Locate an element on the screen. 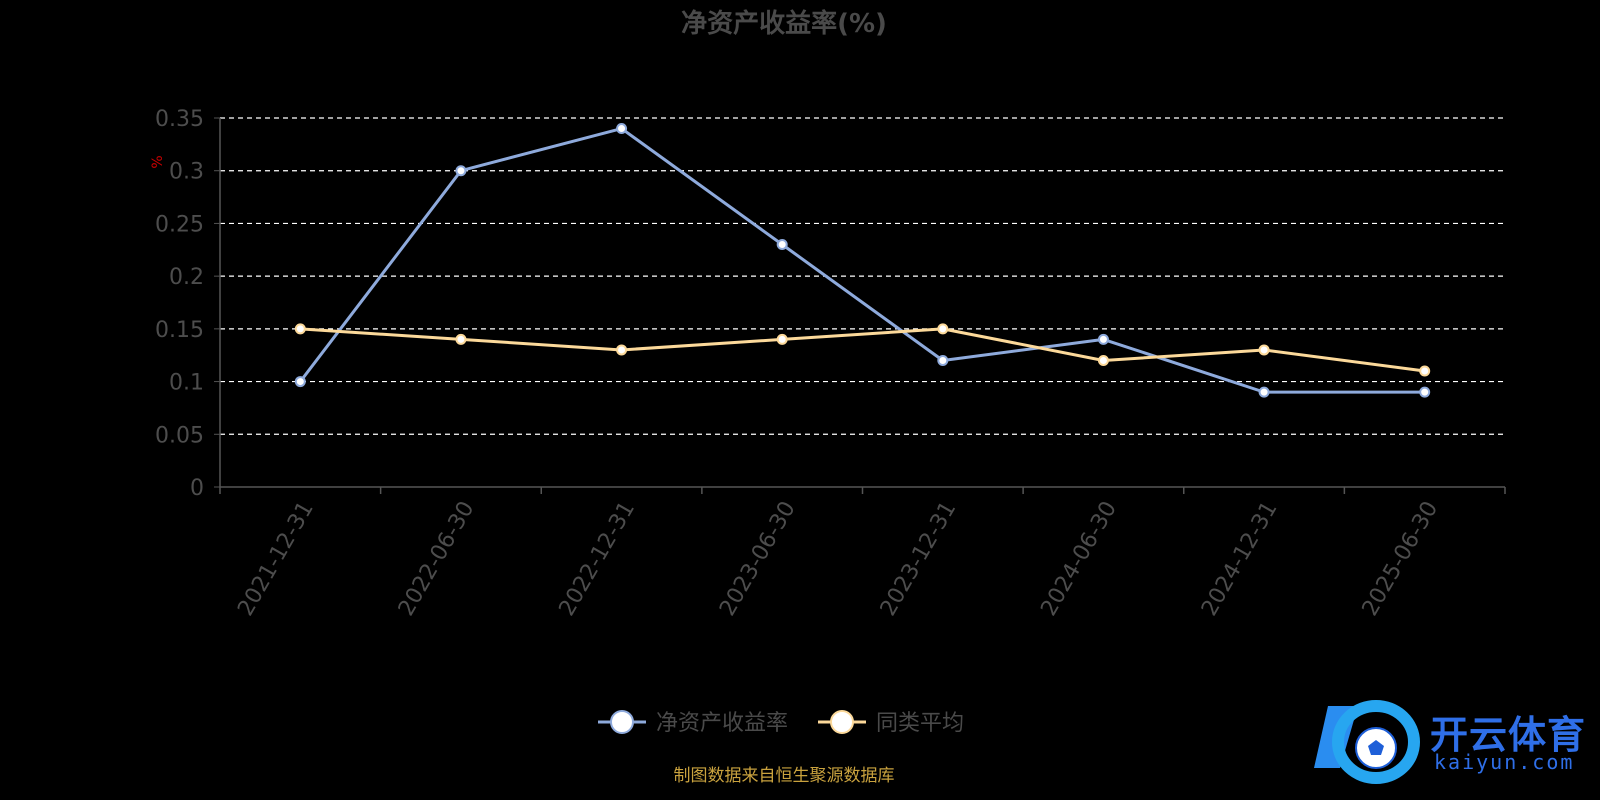 Image resolution: width=1600 pixels, height=800 pixels. y-tick-label: 0.2 is located at coordinates (186, 277).